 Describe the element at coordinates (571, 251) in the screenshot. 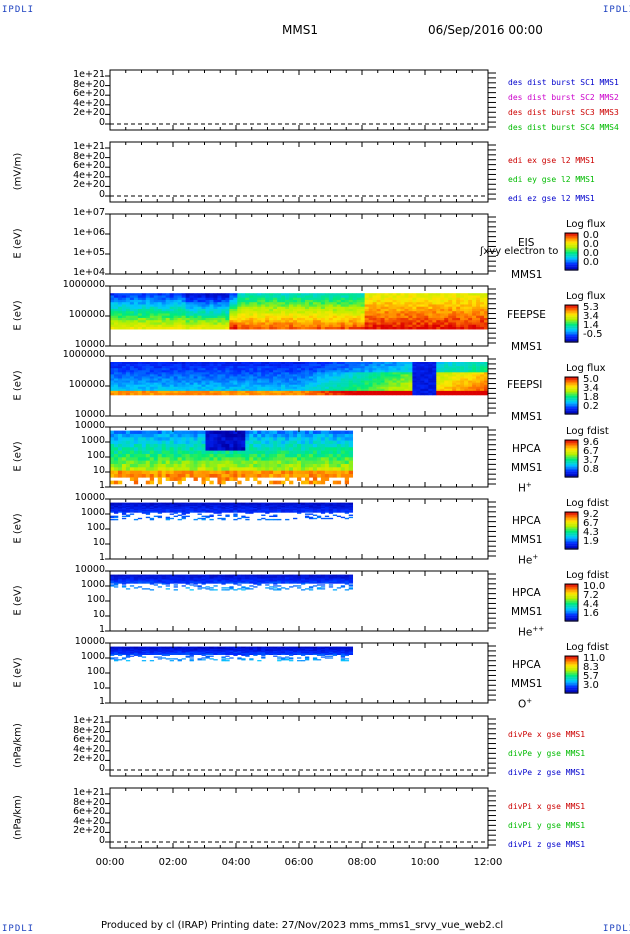

I see `colorbar-frame` at that location.